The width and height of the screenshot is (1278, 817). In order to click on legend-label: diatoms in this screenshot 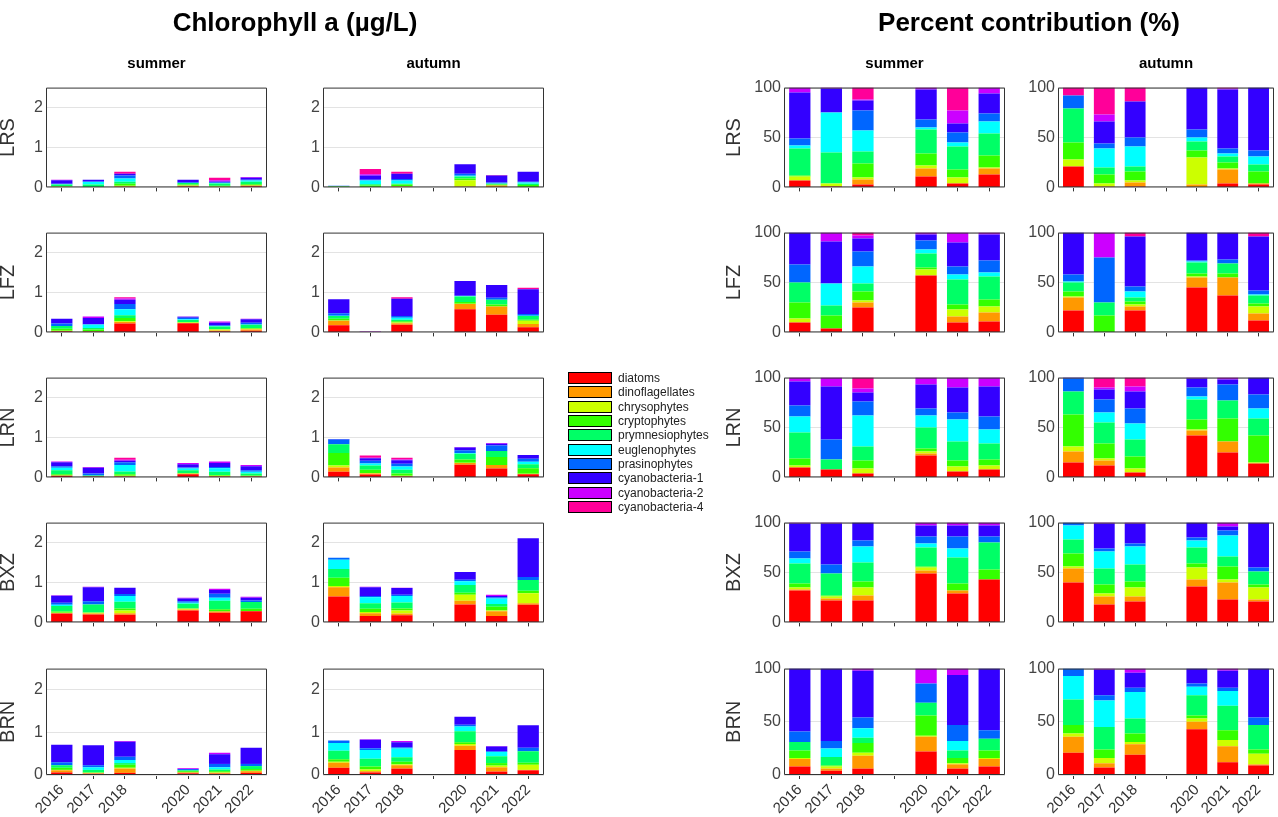, I will do `click(639, 378)`.